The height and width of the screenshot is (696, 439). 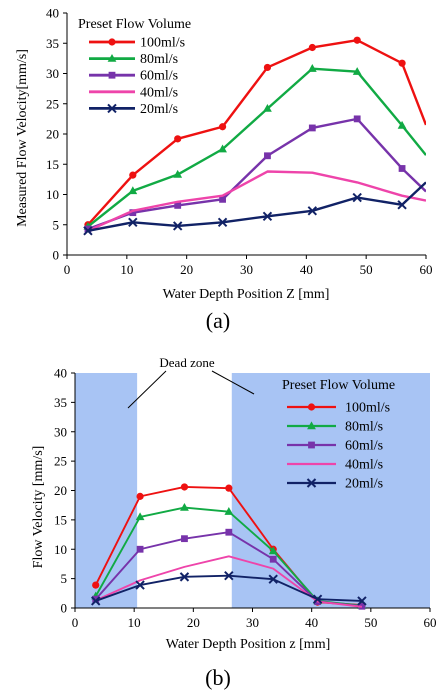 What do you see at coordinates (133, 76) in the screenshot?
I see `legend-item-60mls: 60ml/s` at bounding box center [133, 76].